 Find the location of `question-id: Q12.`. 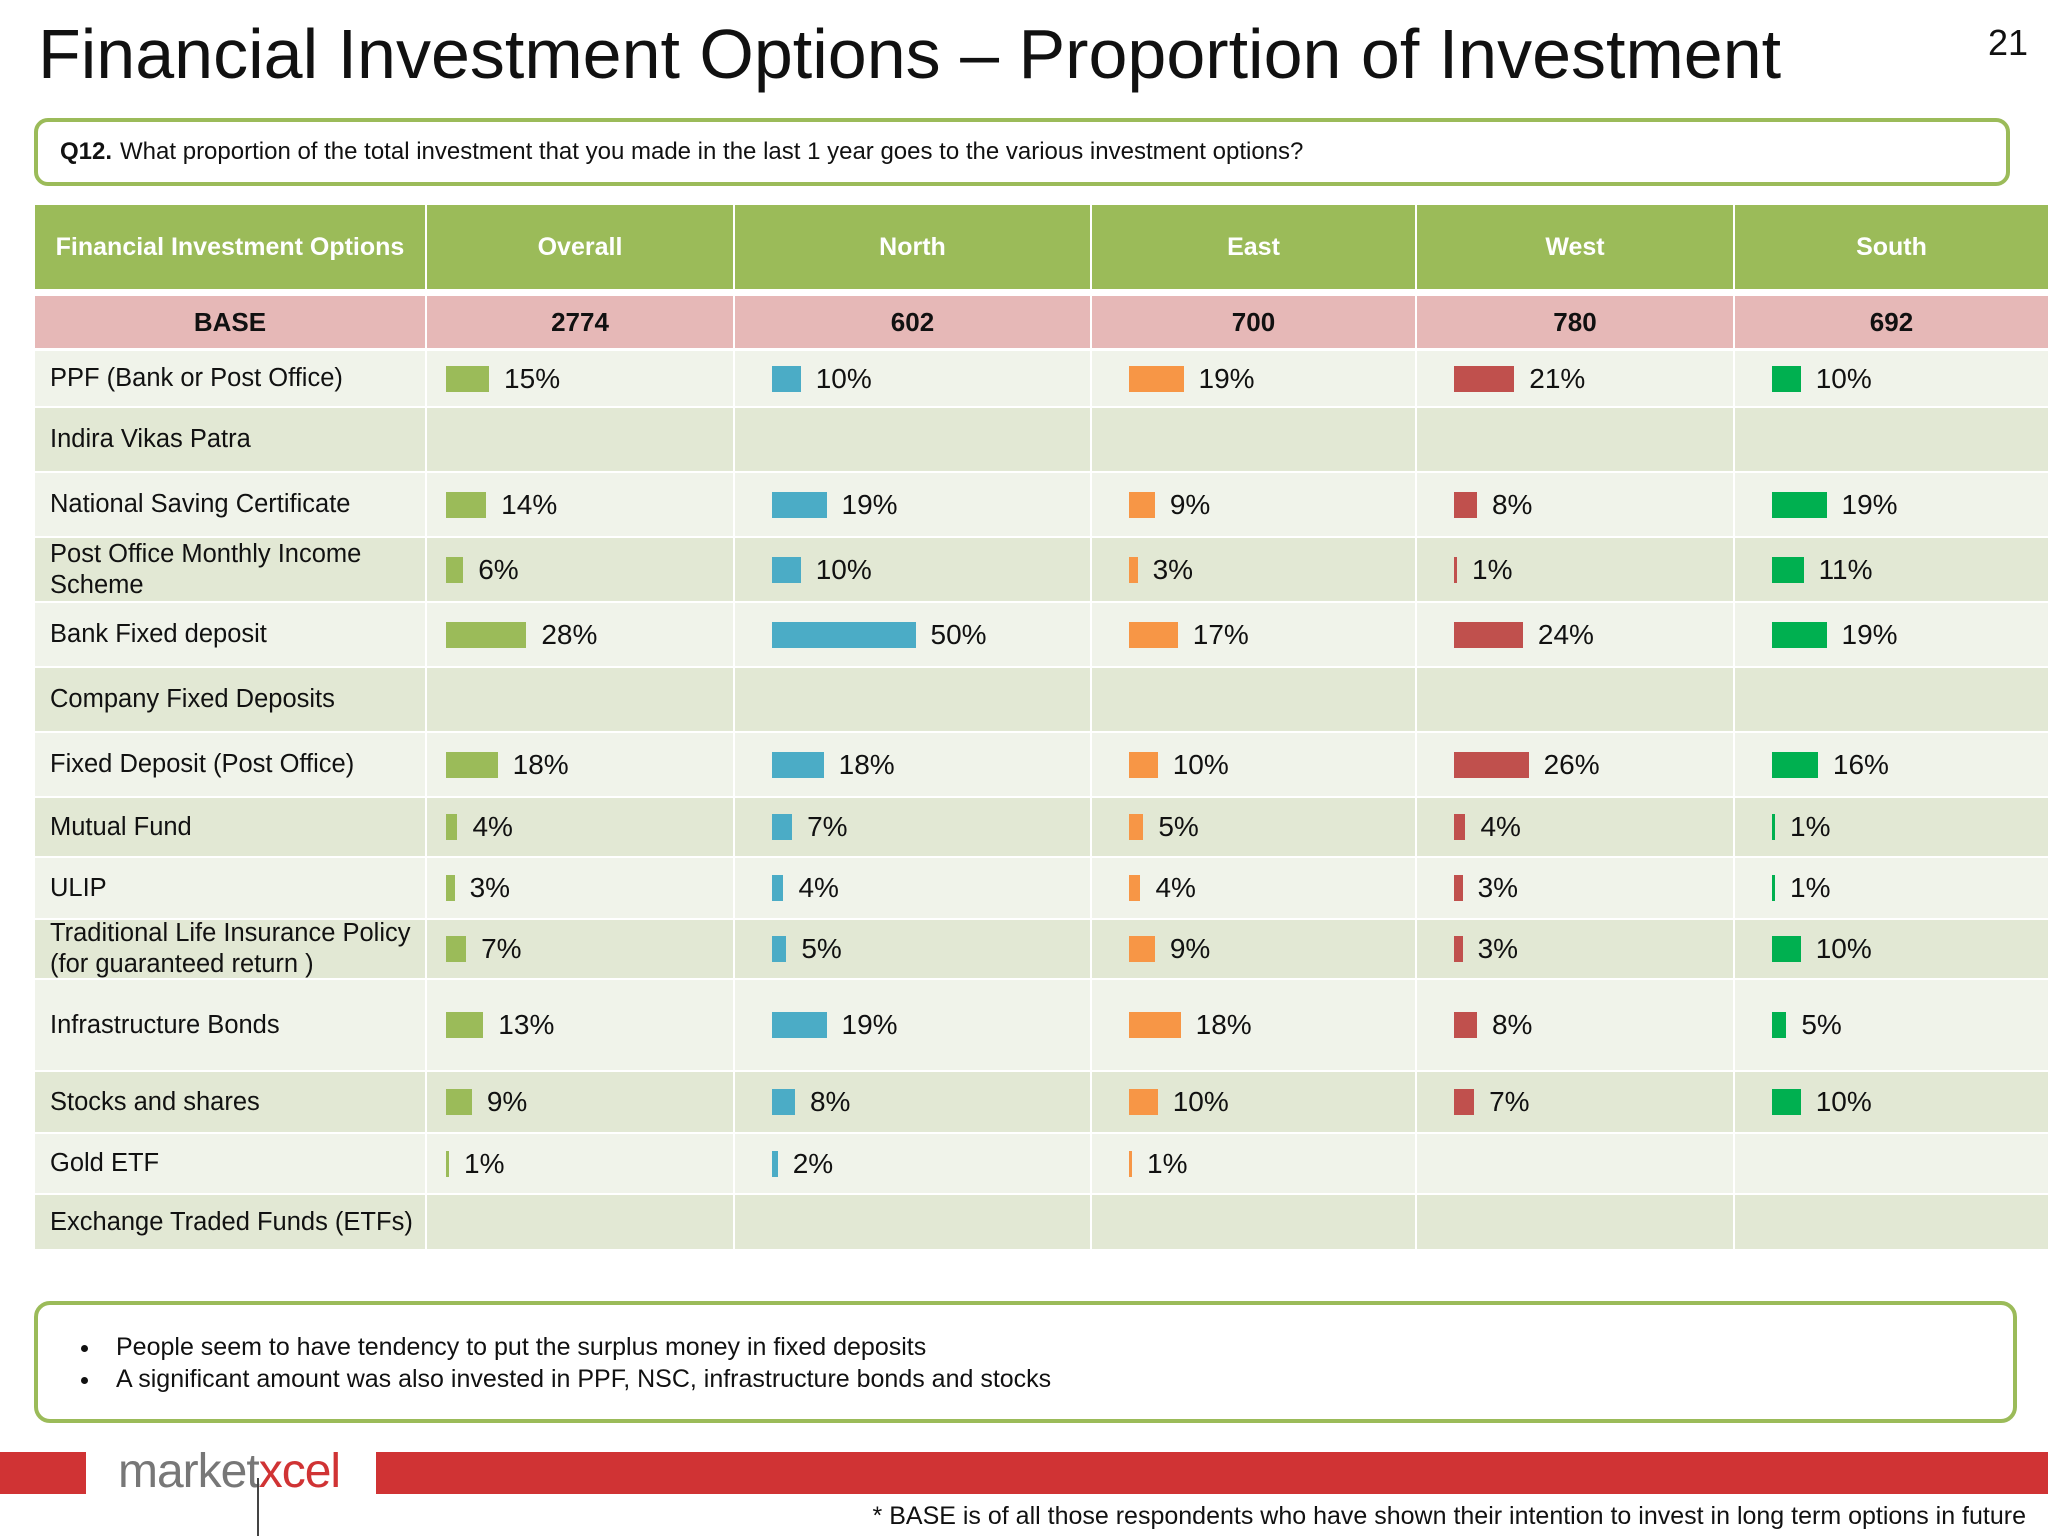

question-id: Q12. is located at coordinates (86, 151).